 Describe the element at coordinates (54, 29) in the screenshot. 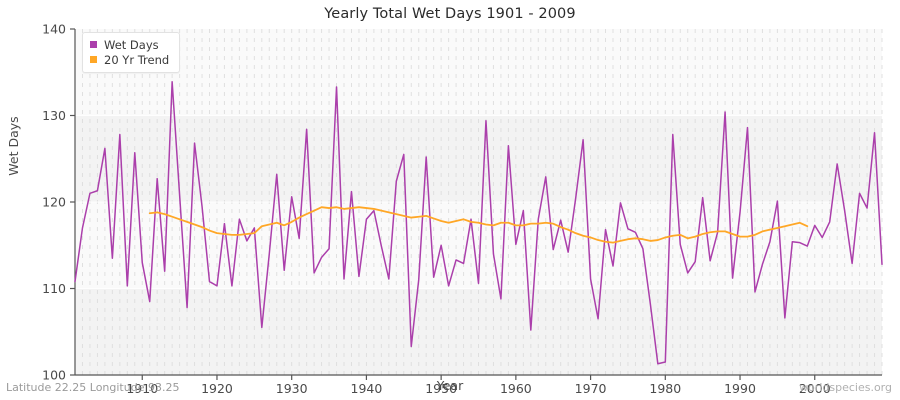

I see `svg-text: 140` at that location.